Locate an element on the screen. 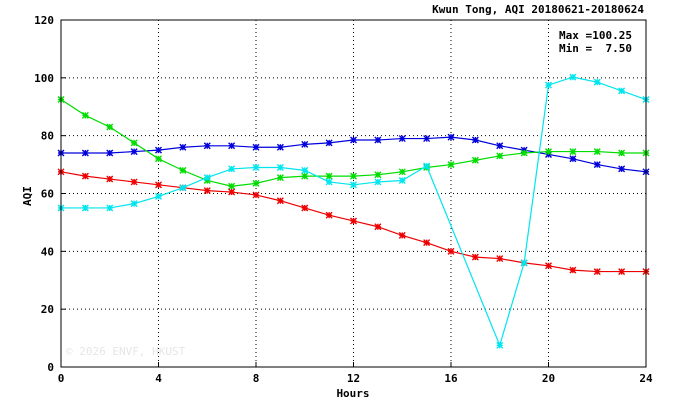 This screenshot has width=674, height=409. x-tick-label: 24 is located at coordinates (646, 378).